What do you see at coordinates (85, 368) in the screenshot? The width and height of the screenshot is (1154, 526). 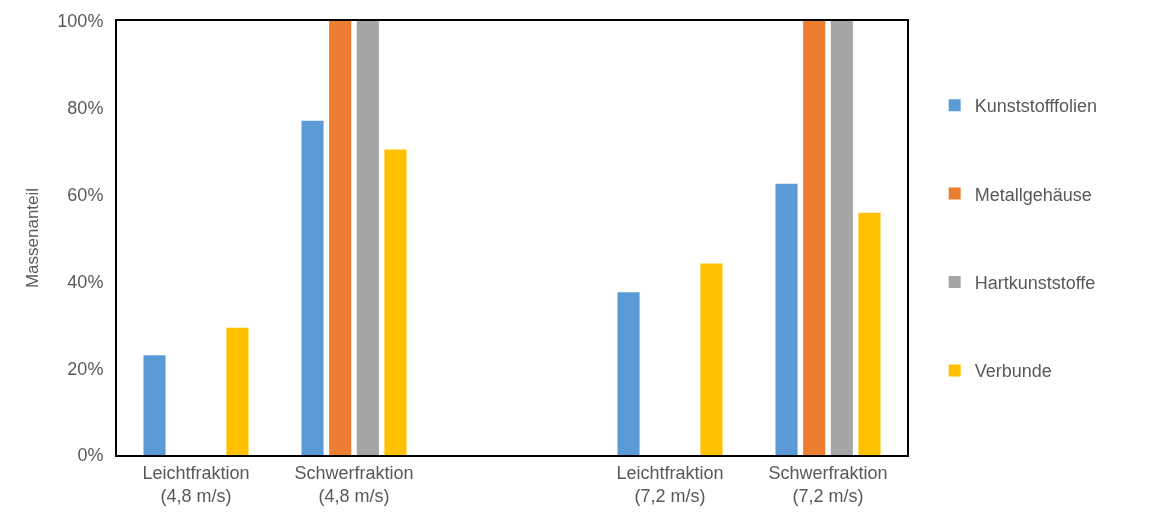 I see `y-tick-label: 20%` at bounding box center [85, 368].